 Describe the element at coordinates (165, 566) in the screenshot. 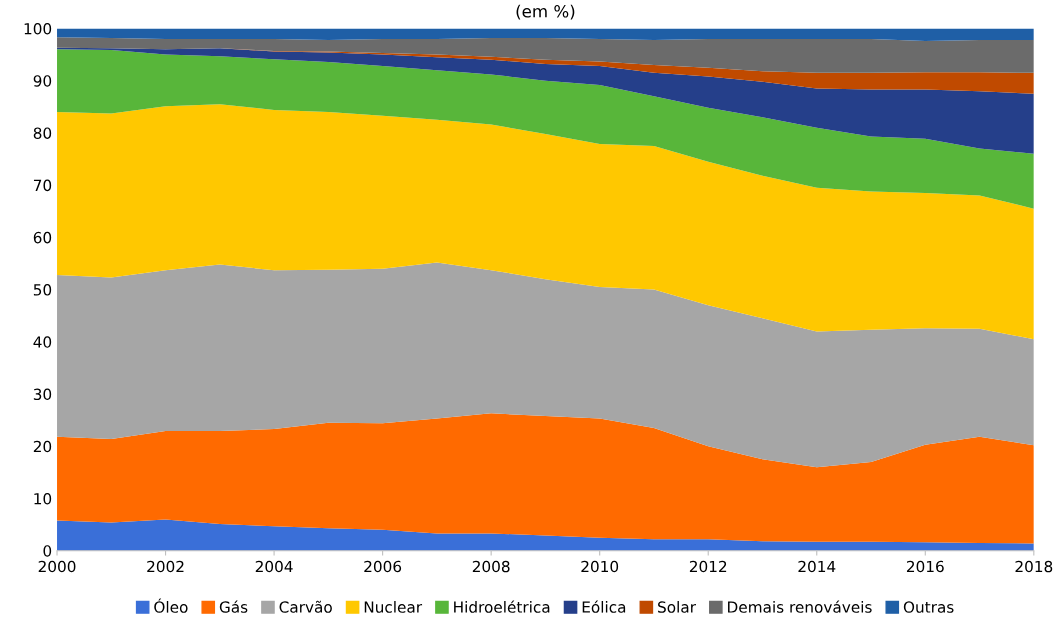

I see `x-tick-label: 2002` at that location.